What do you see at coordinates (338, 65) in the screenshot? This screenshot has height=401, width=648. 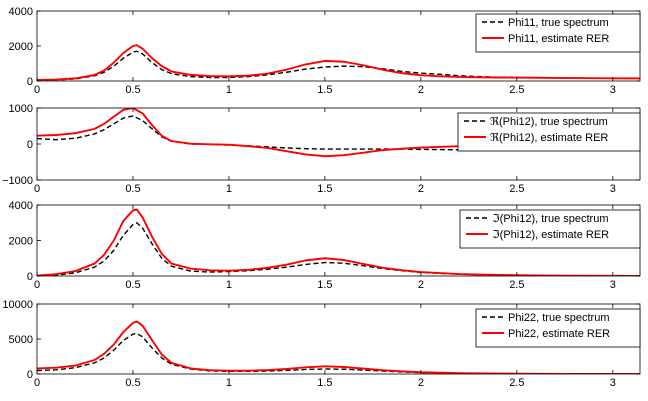 I see `series-line-true-spectrum` at bounding box center [338, 65].